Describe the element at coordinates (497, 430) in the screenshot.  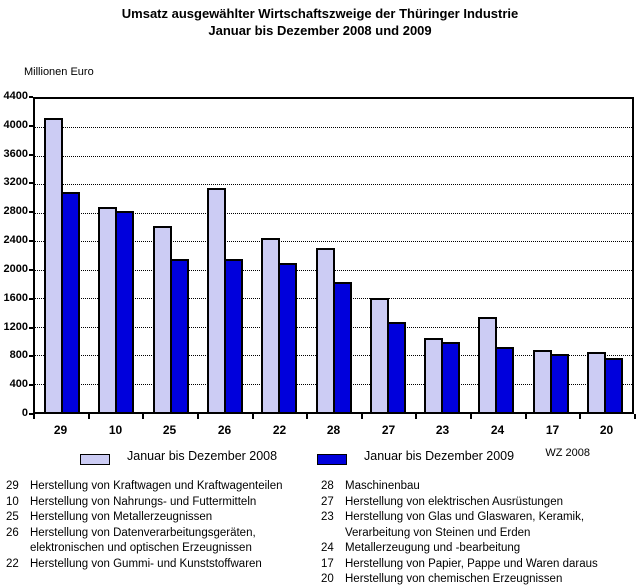
I see `x-axis-label-24: 24` at that location.